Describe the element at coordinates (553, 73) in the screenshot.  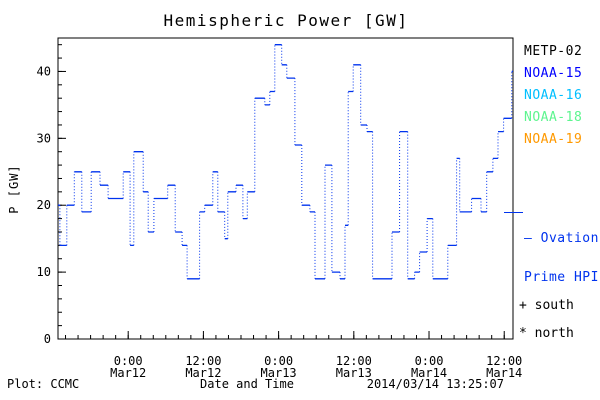
I see `legend-item-noaa15: NOAA-15` at that location.